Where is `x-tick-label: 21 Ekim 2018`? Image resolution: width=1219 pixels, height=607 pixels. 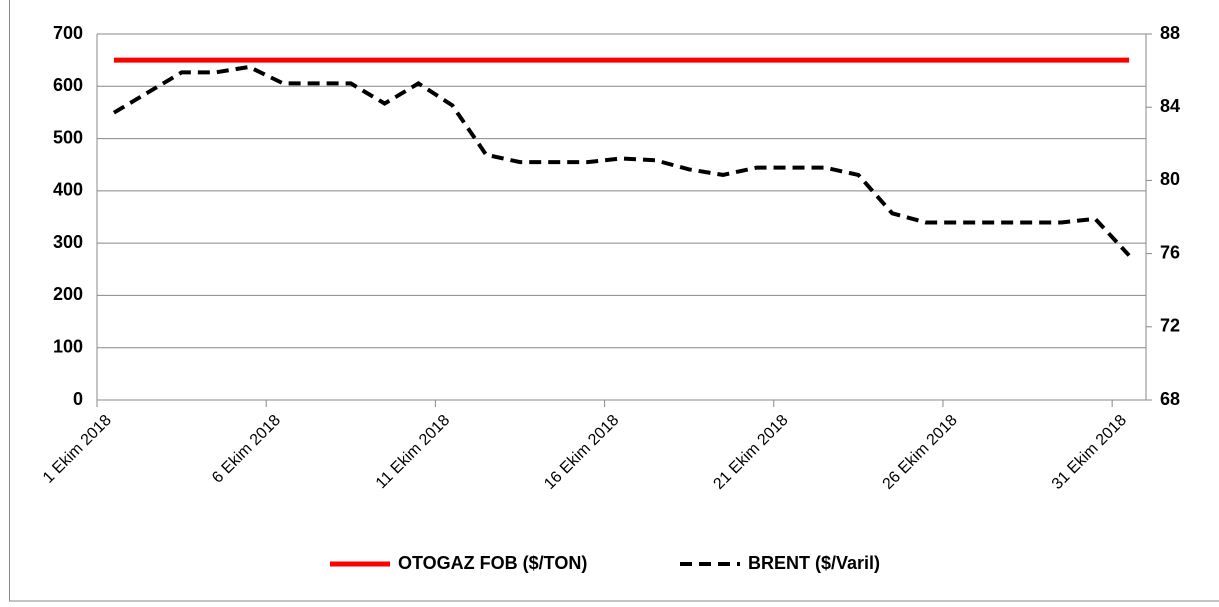
x-tick-label: 21 Ekim 2018 is located at coordinates (750, 452).